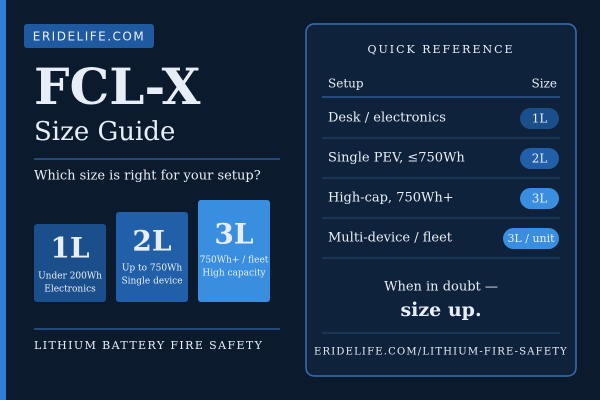  I want to click on url: ERIDELIFE.COM/LITHIUM-FIRE-SAFETY, so click(441, 352).